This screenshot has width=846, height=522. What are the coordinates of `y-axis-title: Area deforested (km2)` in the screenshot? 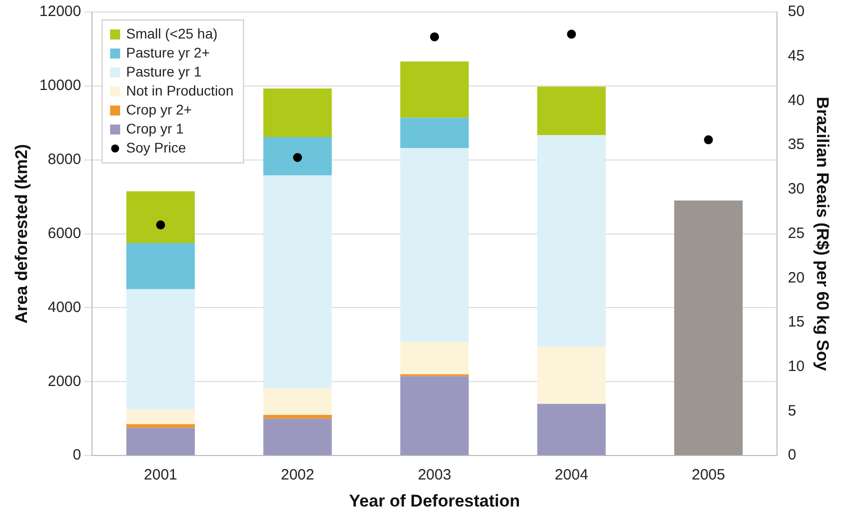 It's located at (21, 234).